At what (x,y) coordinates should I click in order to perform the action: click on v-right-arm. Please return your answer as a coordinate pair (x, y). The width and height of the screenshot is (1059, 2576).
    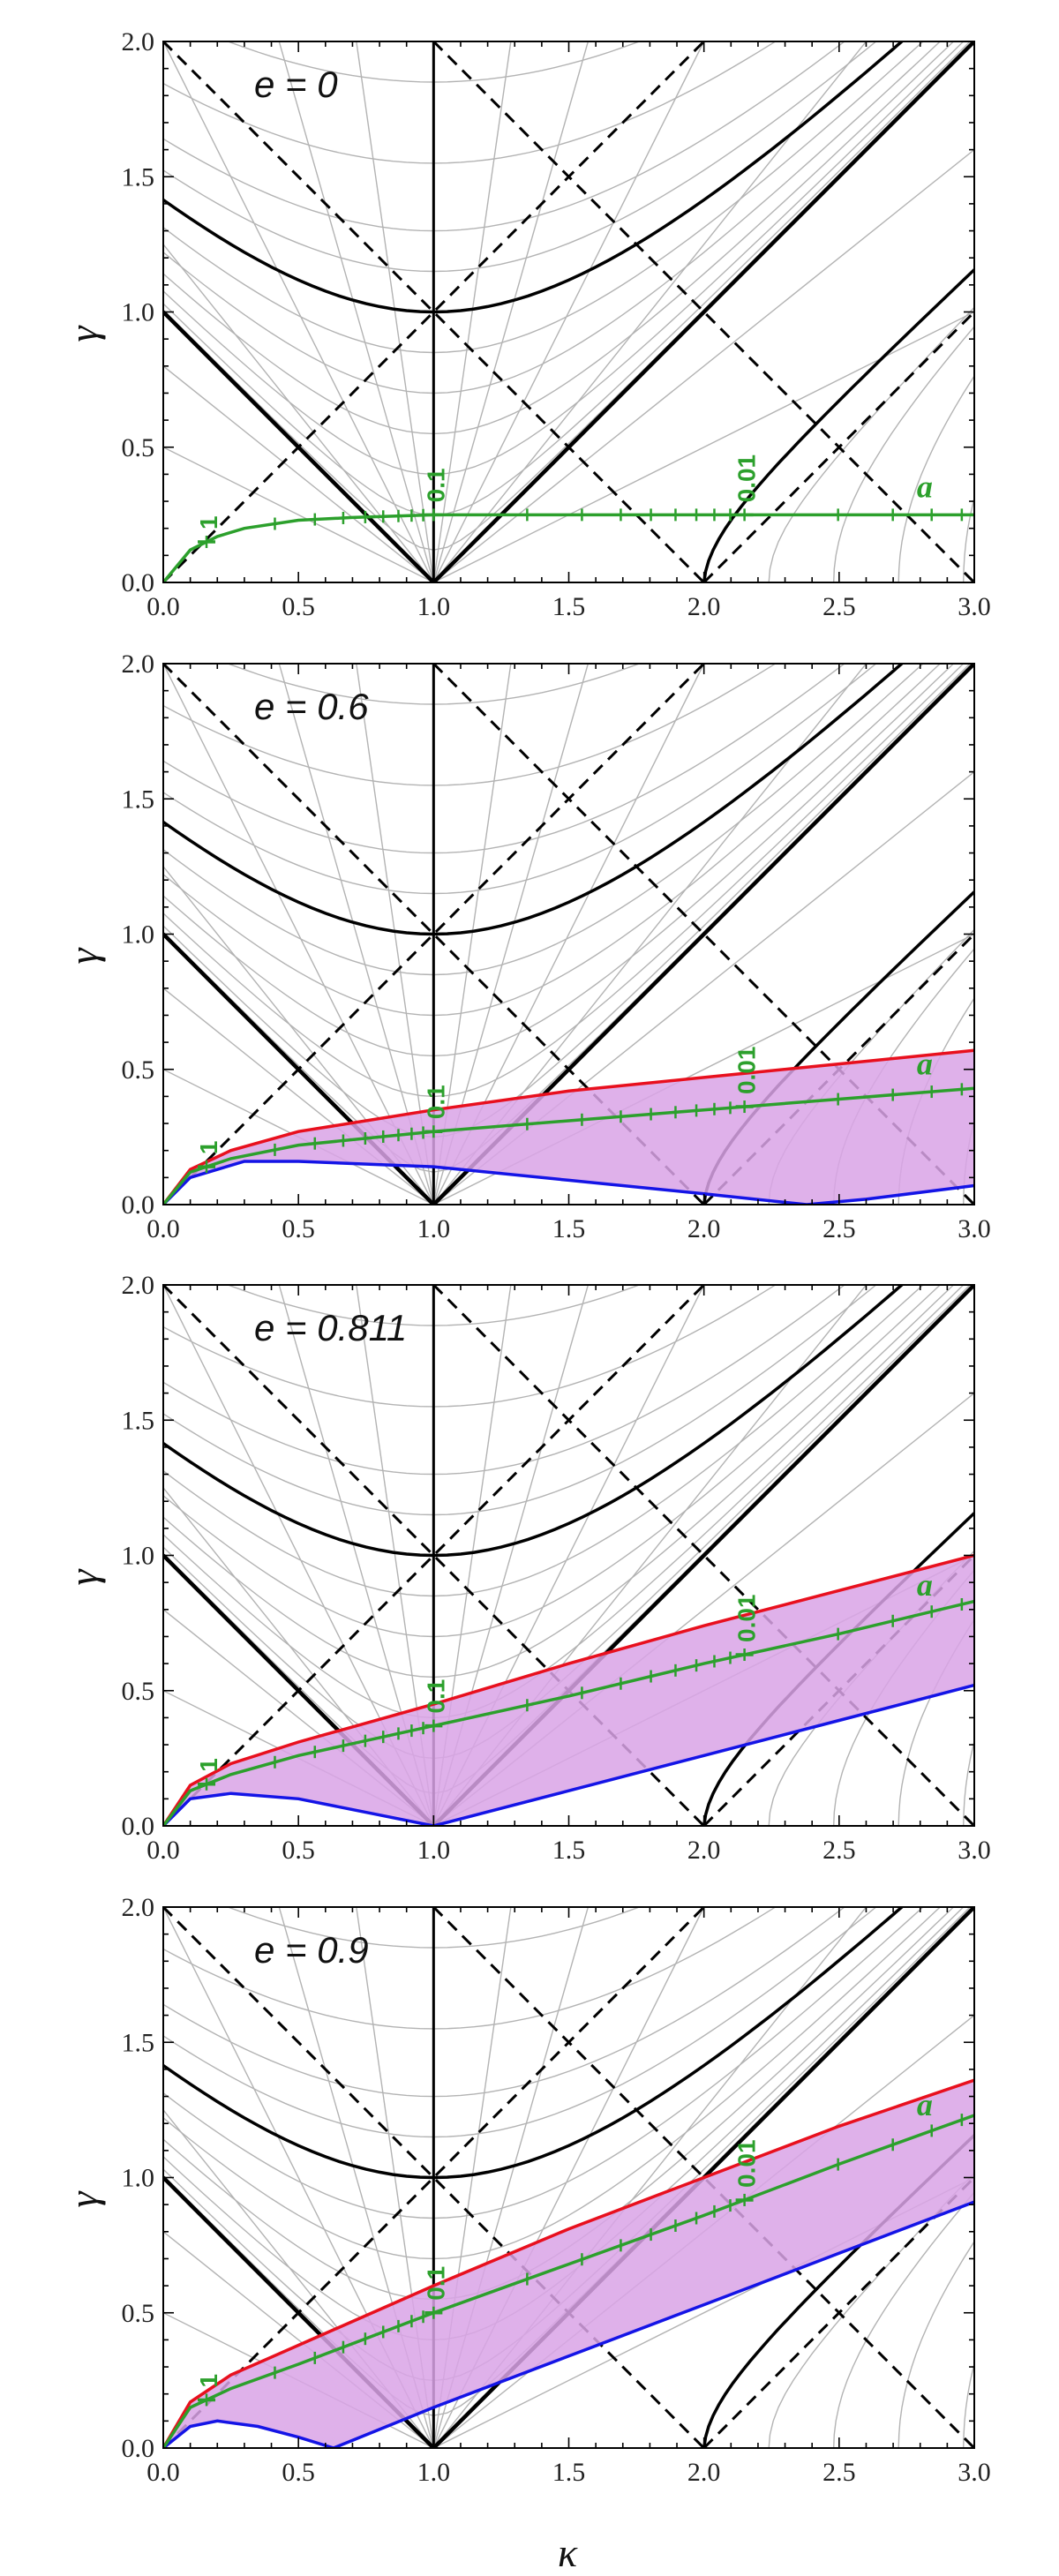
    Looking at the image, I should click on (703, 311).